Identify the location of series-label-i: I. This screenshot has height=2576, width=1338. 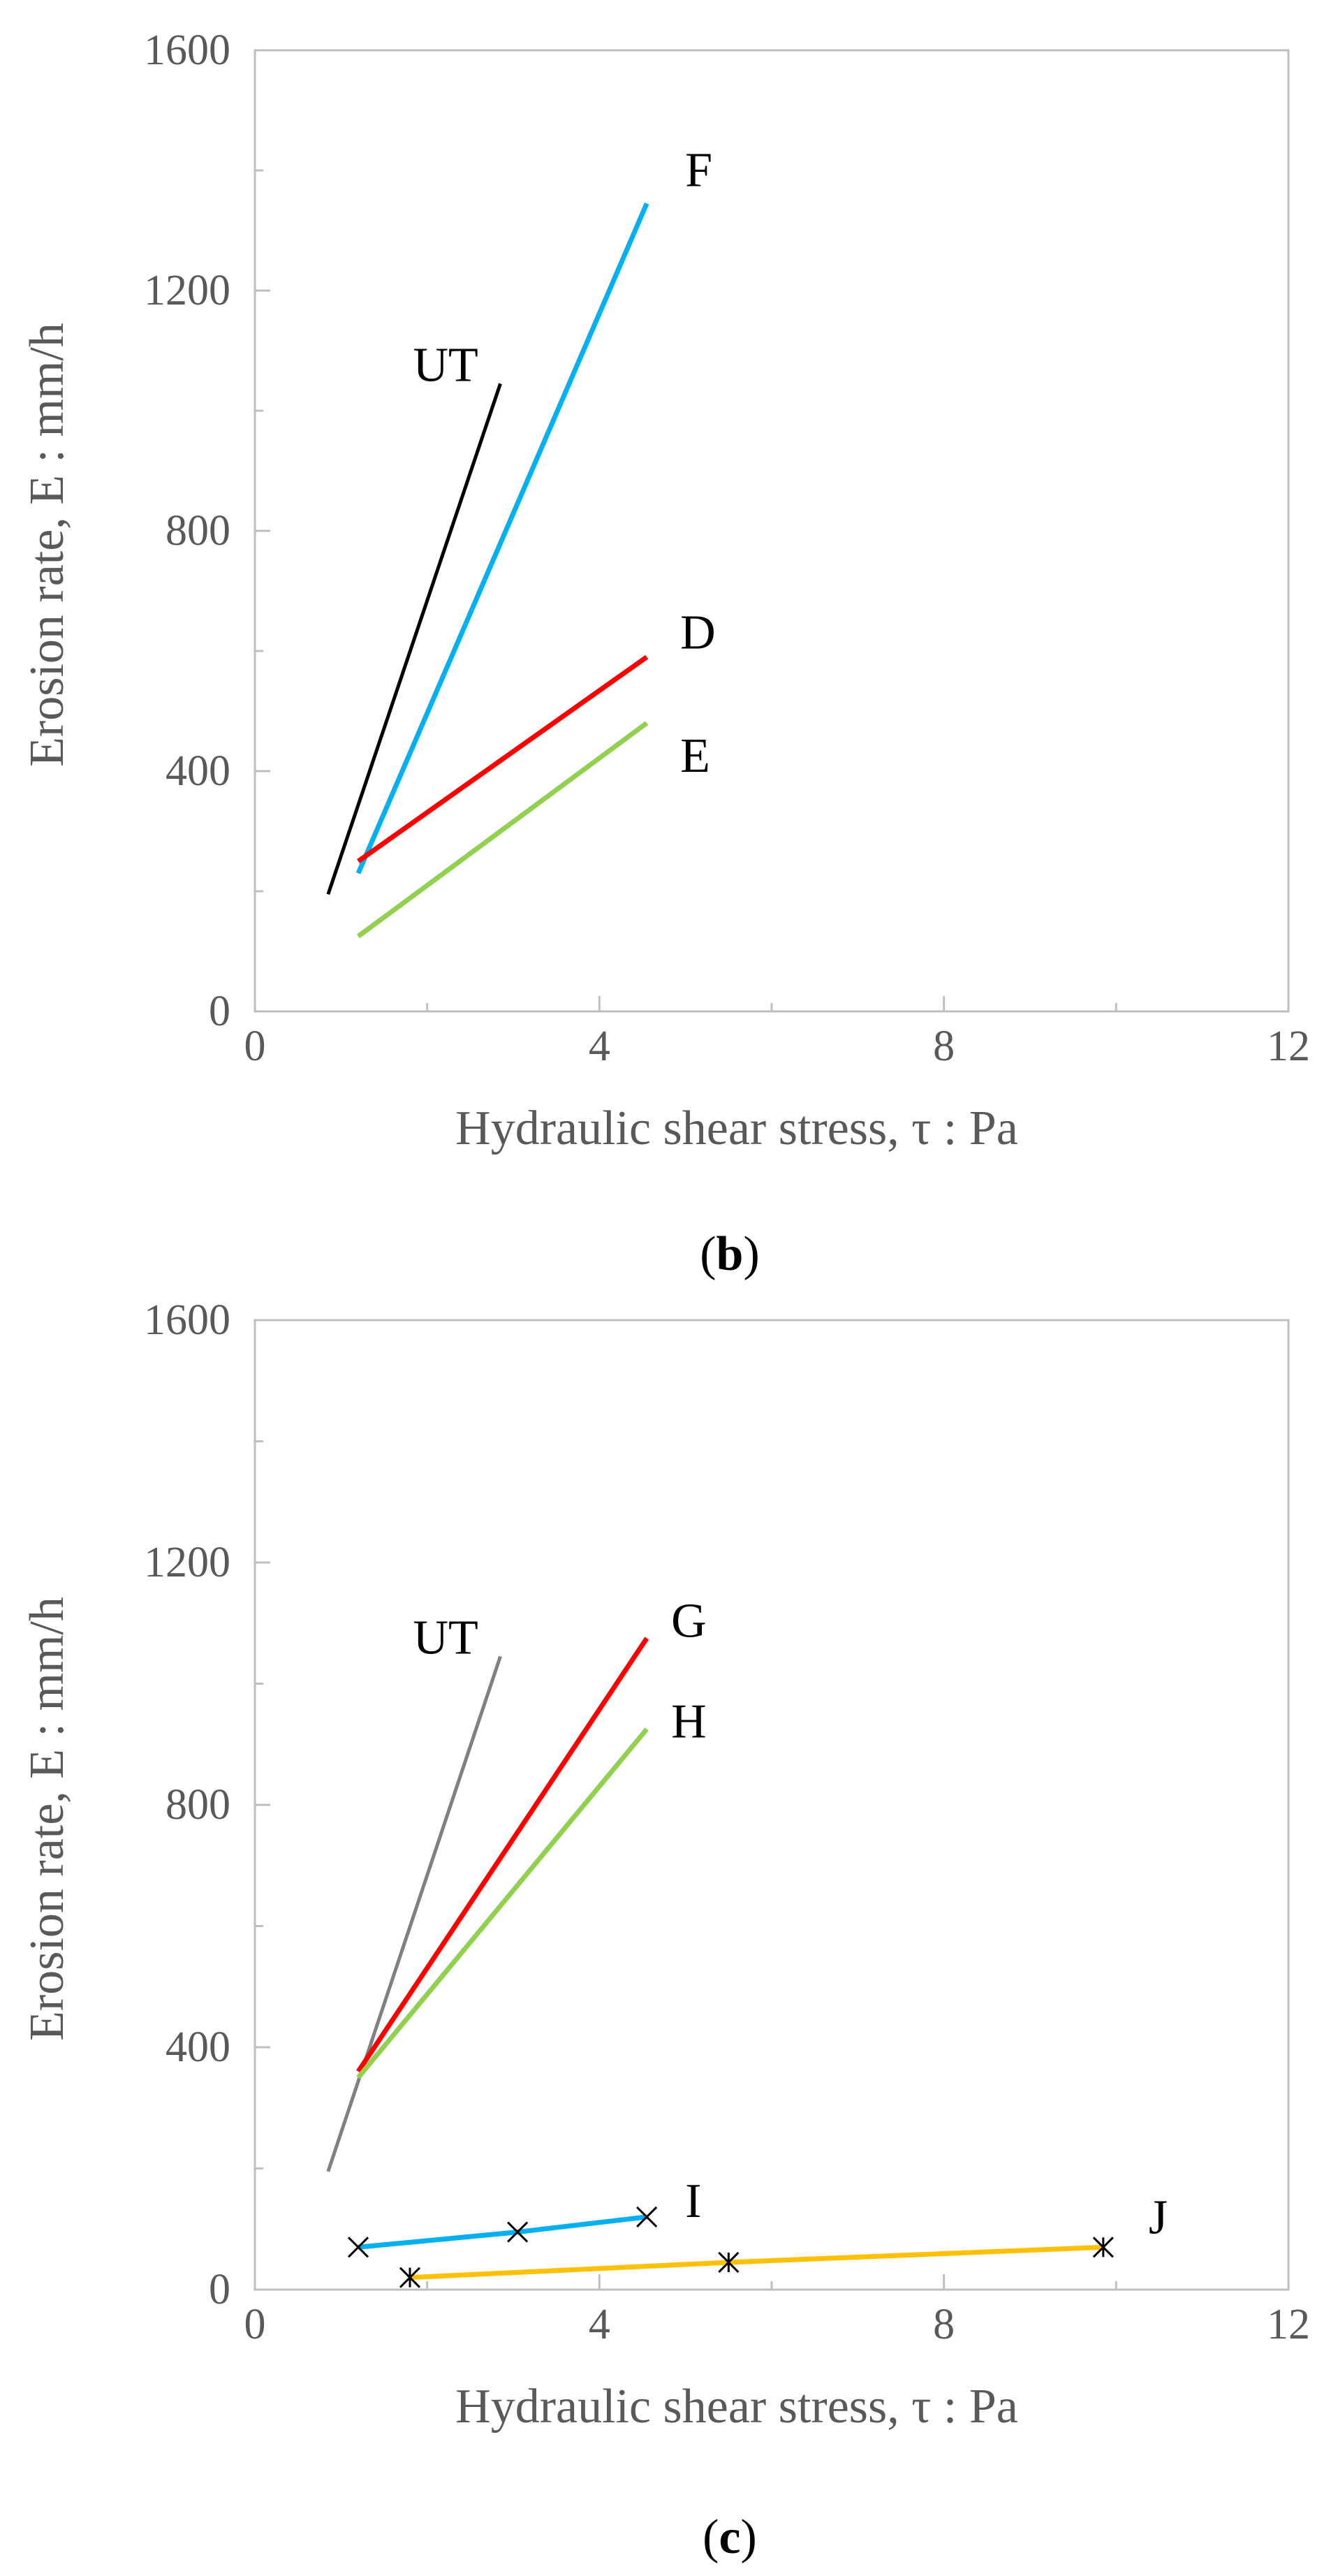
(693, 2201).